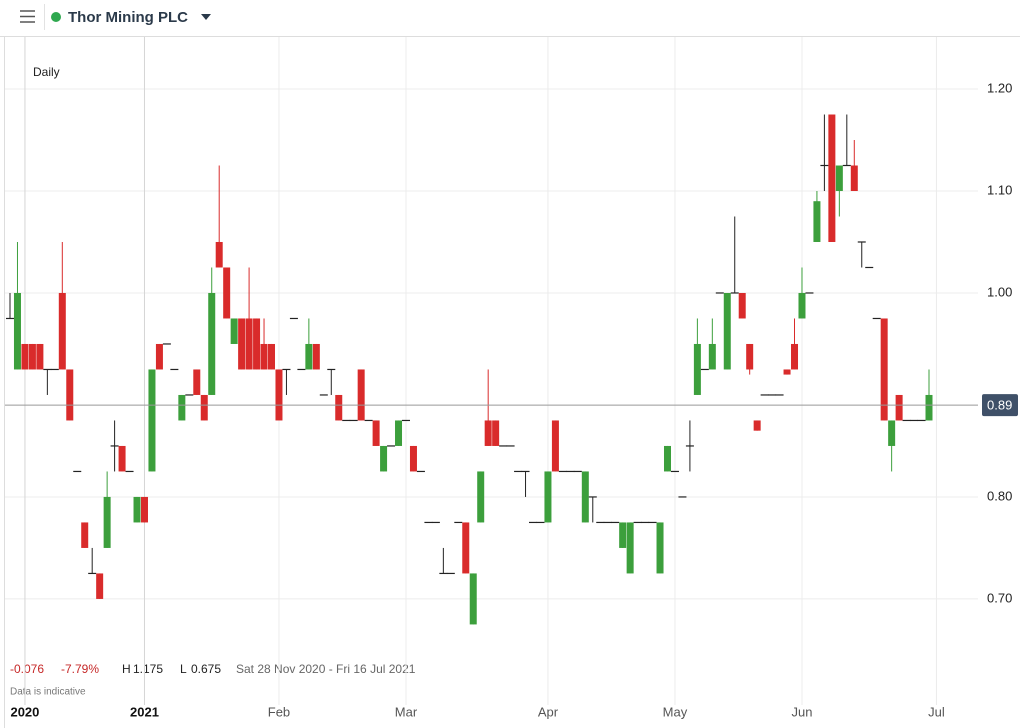  I want to click on header: Thor Mining PLC, so click(510, 18).